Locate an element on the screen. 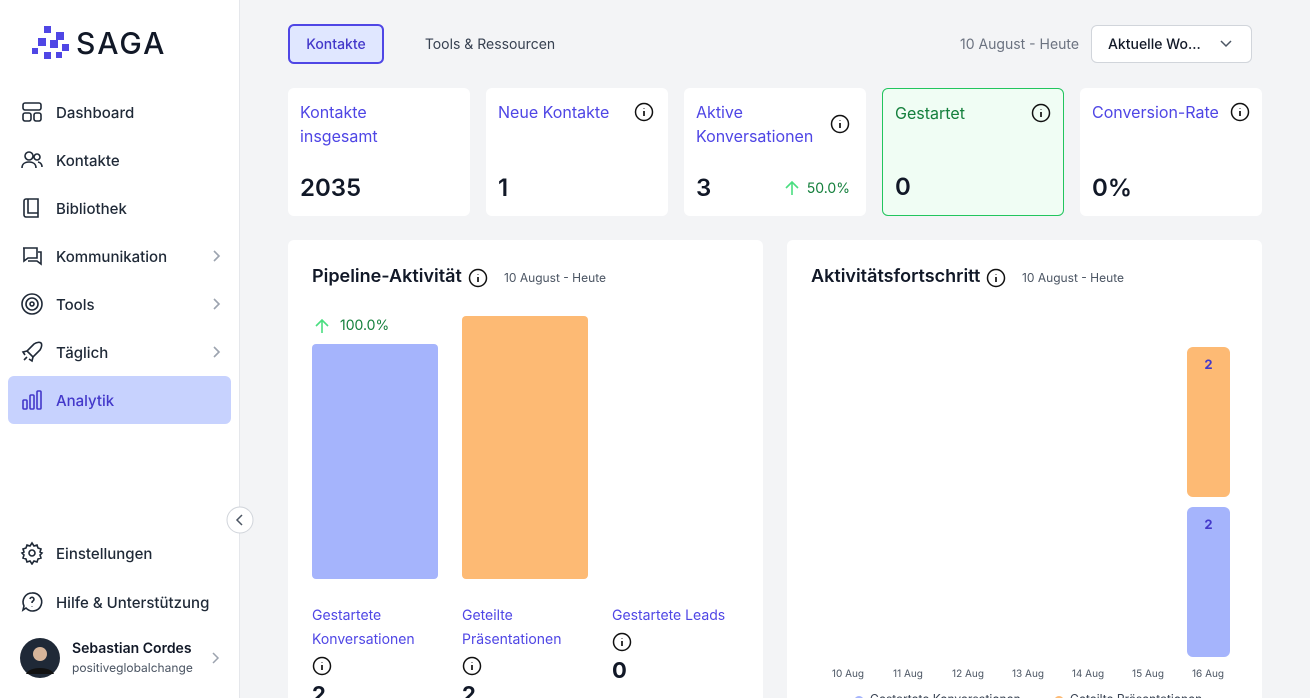 The height and width of the screenshot is (698, 1310). user-chevron is located at coordinates (215, 658).